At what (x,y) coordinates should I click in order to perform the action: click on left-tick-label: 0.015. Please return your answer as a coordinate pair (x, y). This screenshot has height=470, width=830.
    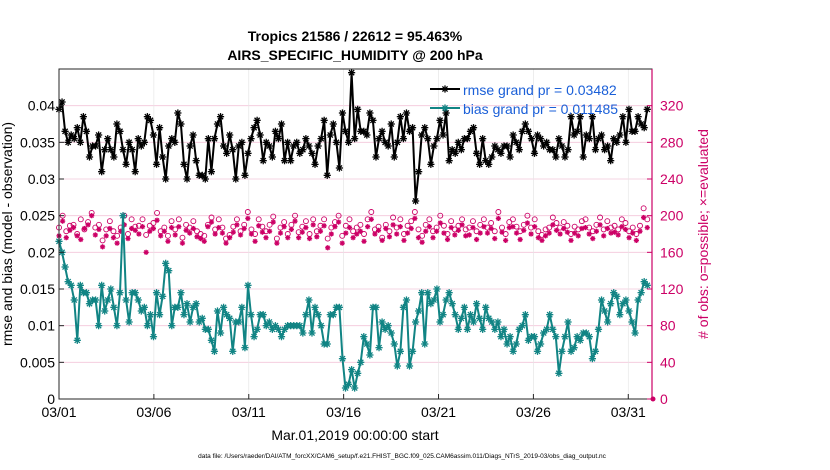
    Looking at the image, I should click on (37, 289).